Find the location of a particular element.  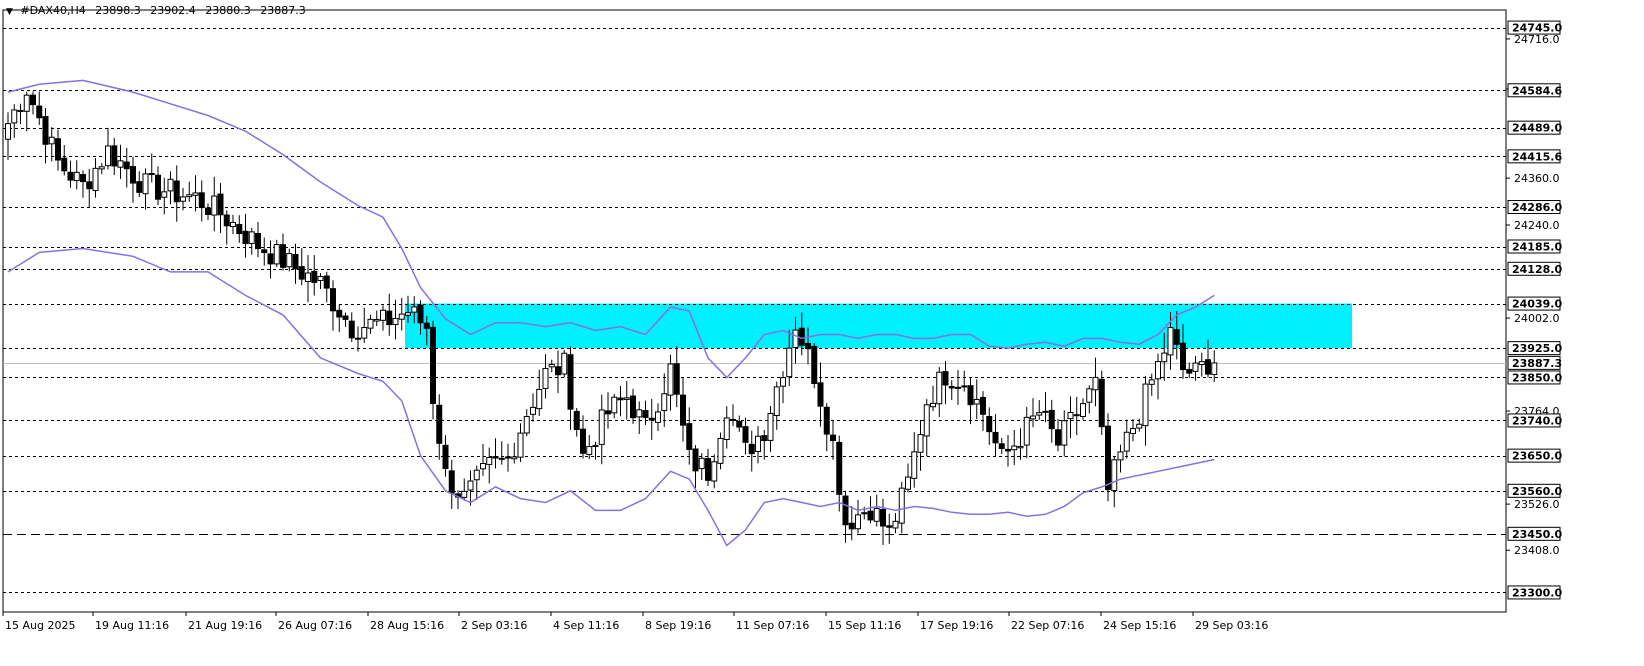

current-price-label-box is located at coordinates (1534, 362).